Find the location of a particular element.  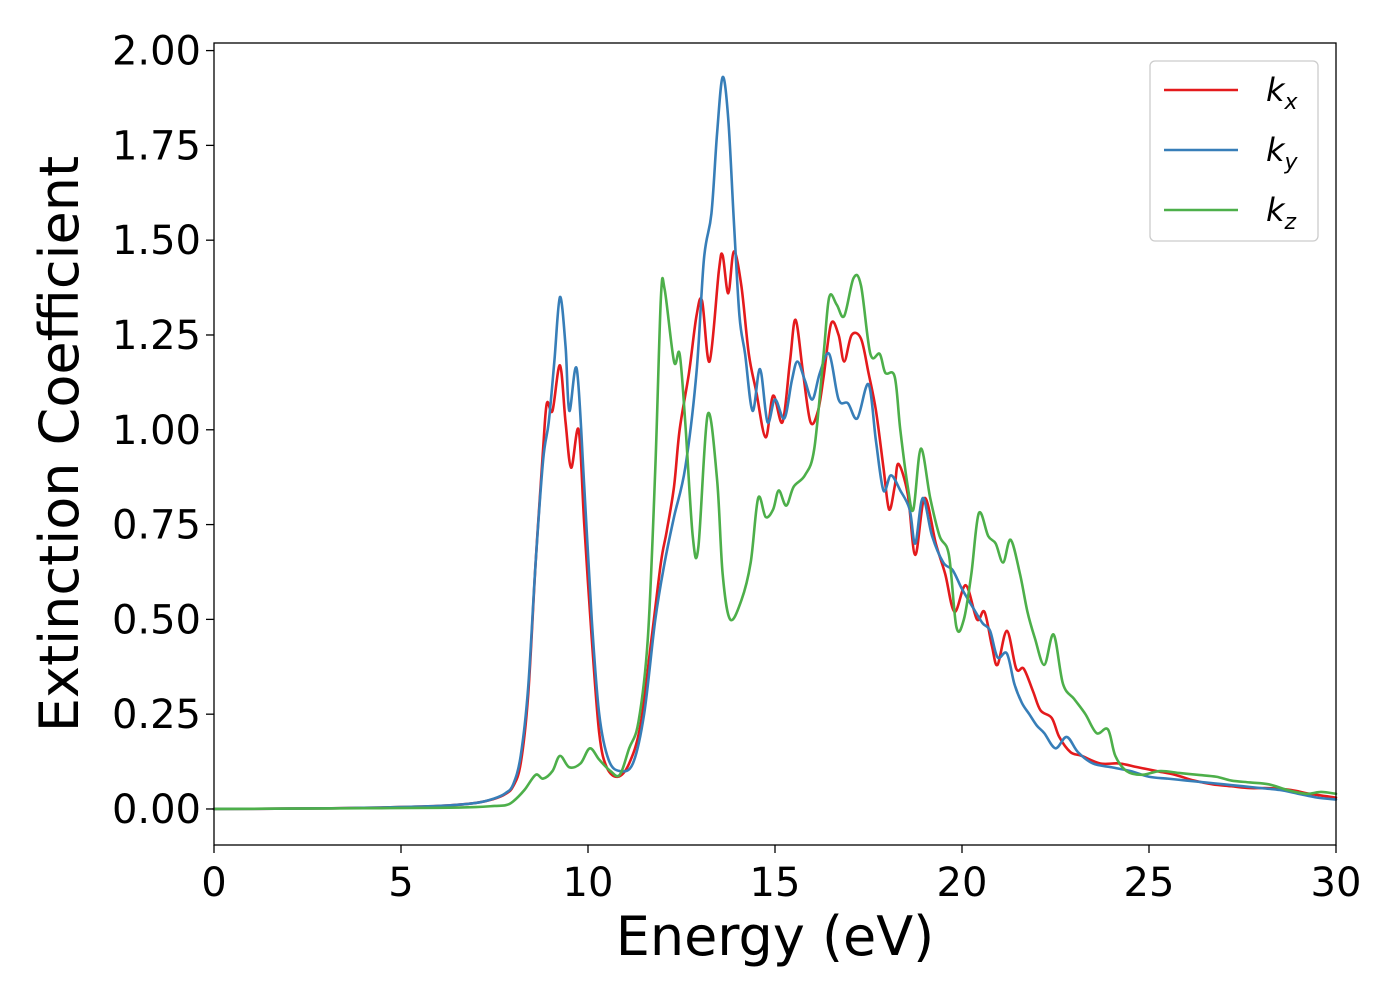

x-axis: 0 5 10 15 20 25 30 is located at coordinates (781, 875).